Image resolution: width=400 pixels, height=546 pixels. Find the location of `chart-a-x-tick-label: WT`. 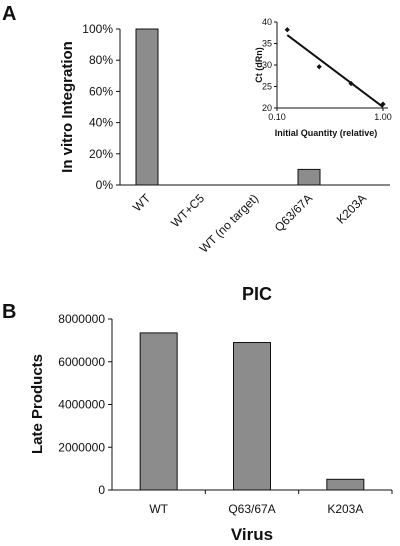

chart-a-x-tick-label: WT is located at coordinates (142, 203).